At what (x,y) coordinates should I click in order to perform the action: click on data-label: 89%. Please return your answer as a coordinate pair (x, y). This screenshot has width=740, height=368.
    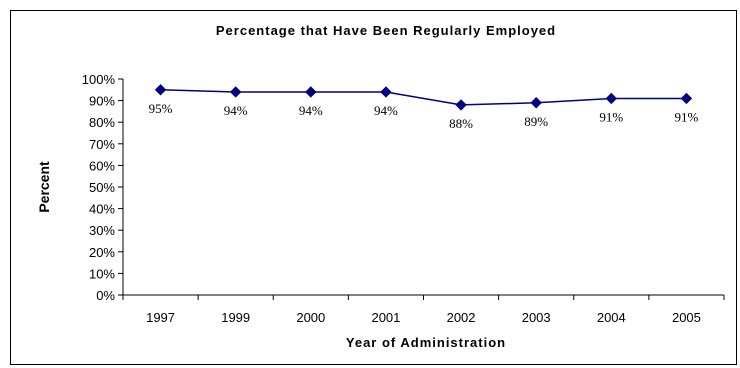
    Looking at the image, I should click on (536, 121).